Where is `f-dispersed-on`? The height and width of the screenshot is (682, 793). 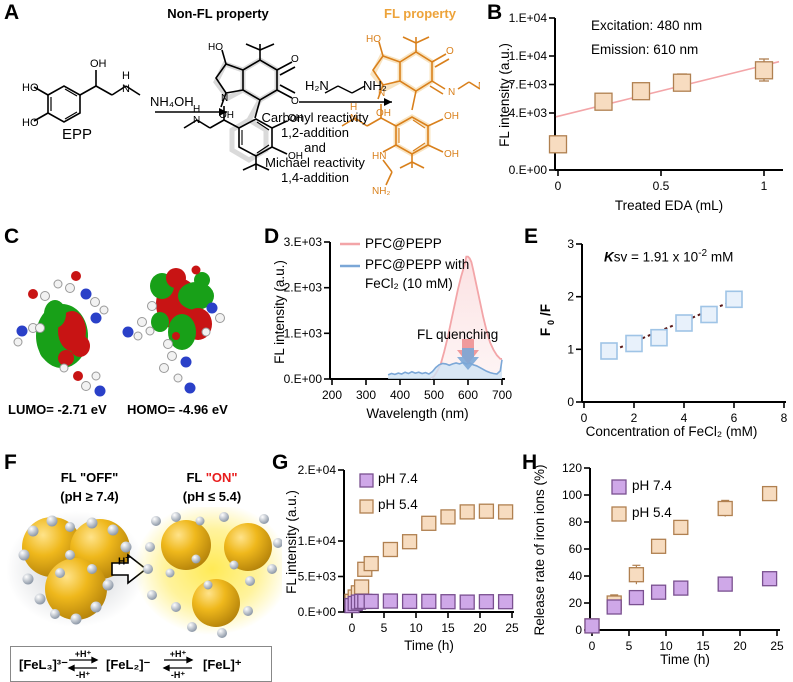
f-dispersed-on is located at coordinates (208, 572).